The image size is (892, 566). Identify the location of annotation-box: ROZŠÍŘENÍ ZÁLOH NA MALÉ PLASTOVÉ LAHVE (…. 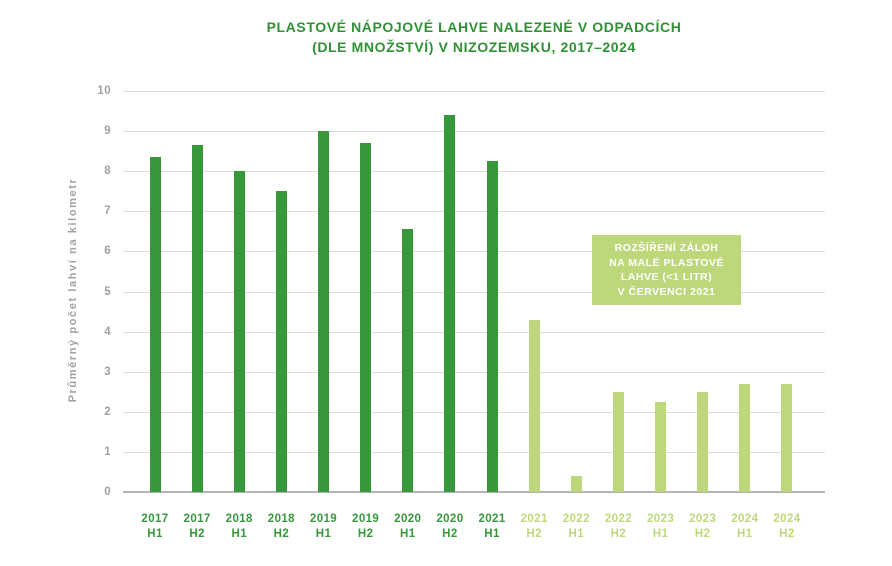
(666, 270).